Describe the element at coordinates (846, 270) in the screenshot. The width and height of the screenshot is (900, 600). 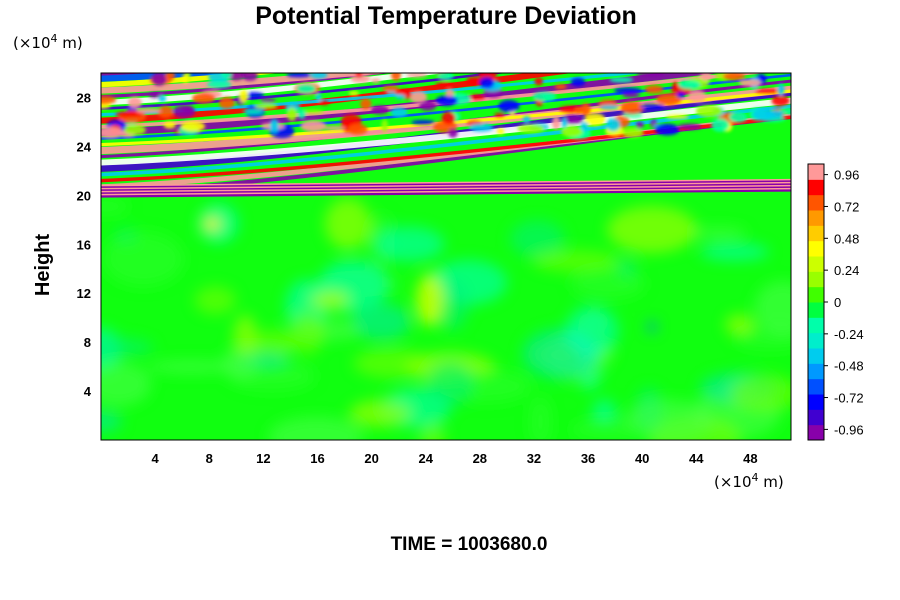
I see `colorbar-tick-label: 0.24` at that location.